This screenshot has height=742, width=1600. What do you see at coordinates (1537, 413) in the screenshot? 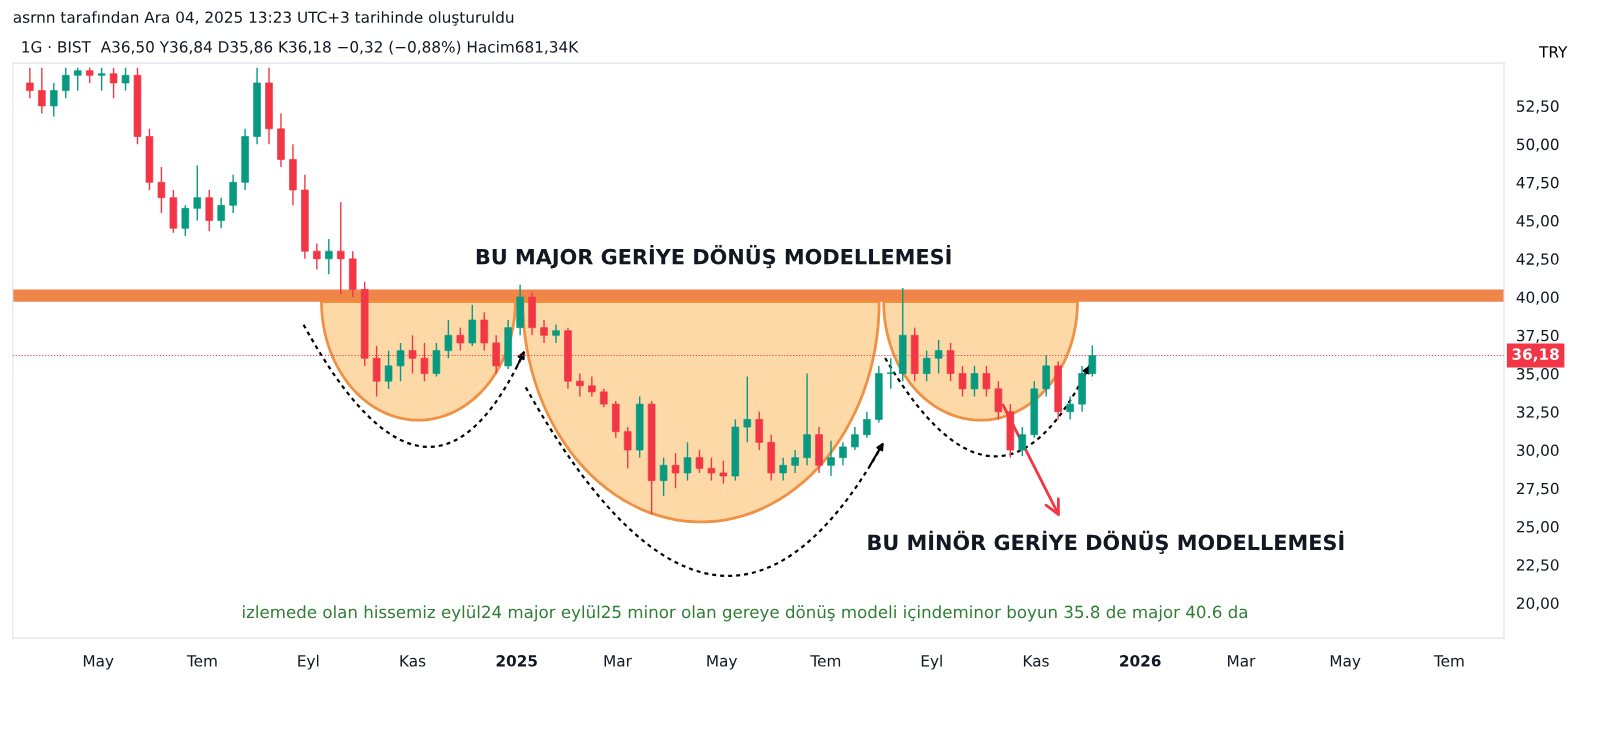
I see `y-tick-label: 32,50` at bounding box center [1537, 413].